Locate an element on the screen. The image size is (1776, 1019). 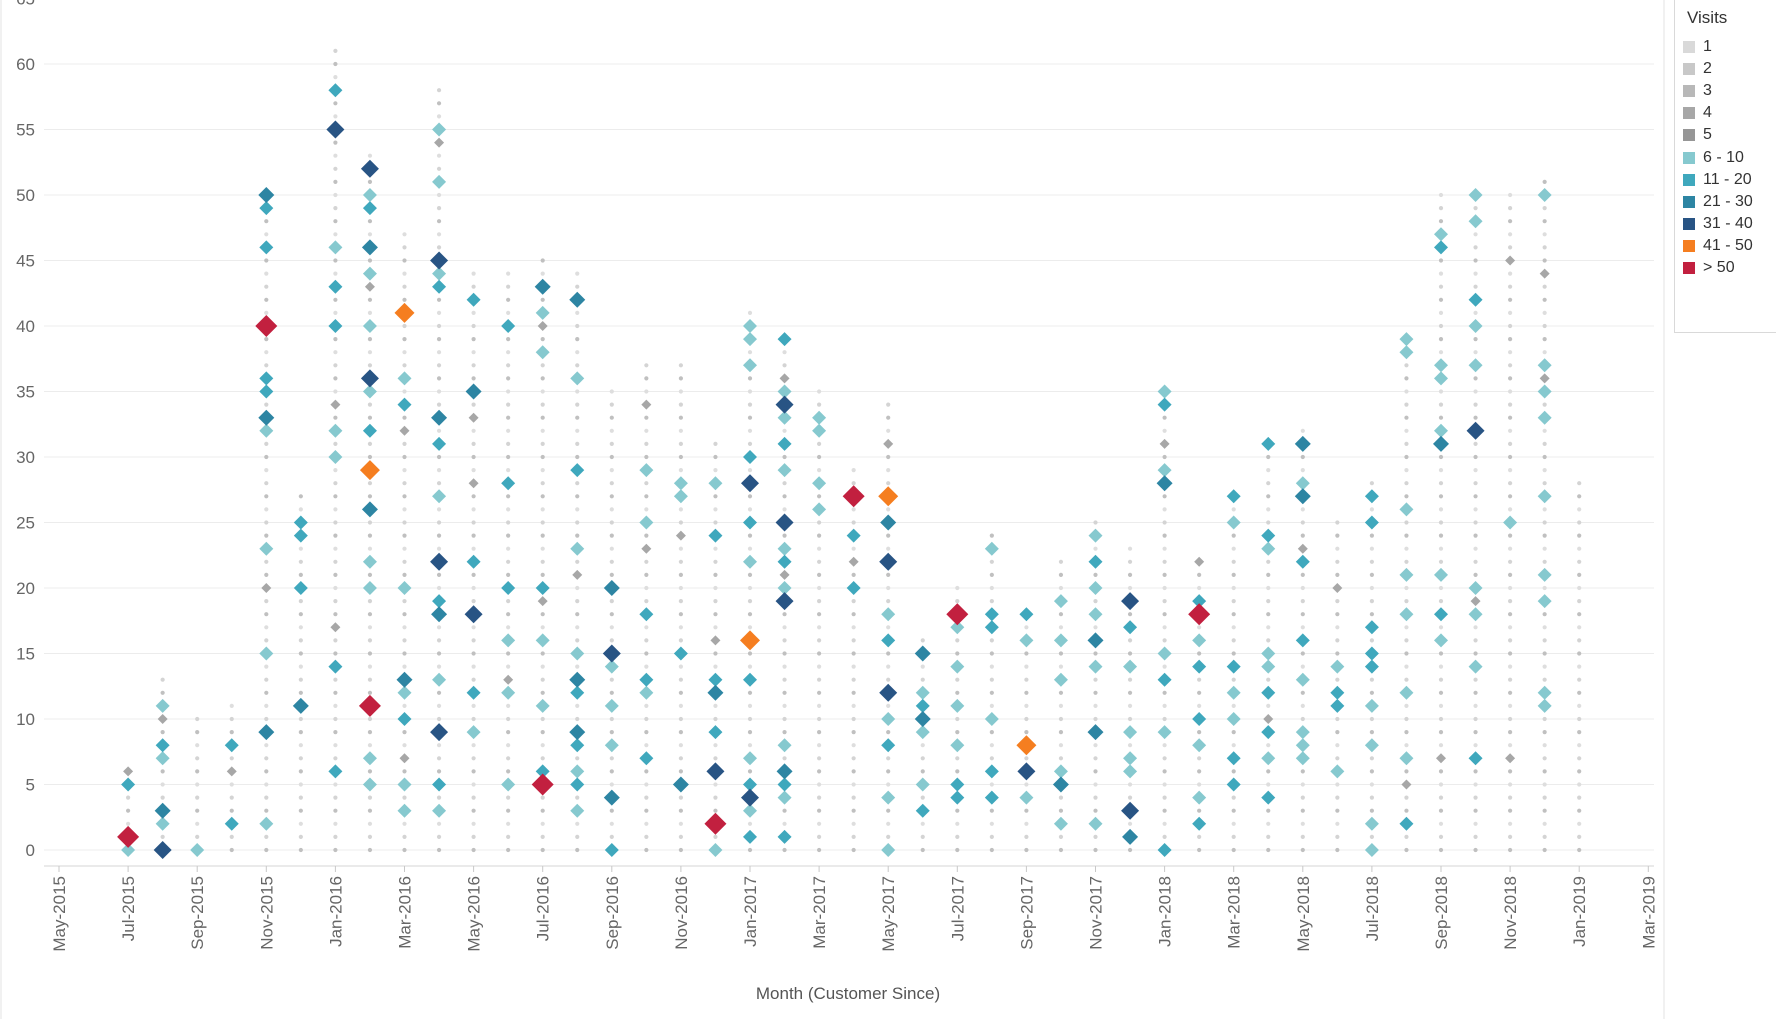
y-axis-tick-labels: 05101520253035404550556065 is located at coordinates (25, 430).